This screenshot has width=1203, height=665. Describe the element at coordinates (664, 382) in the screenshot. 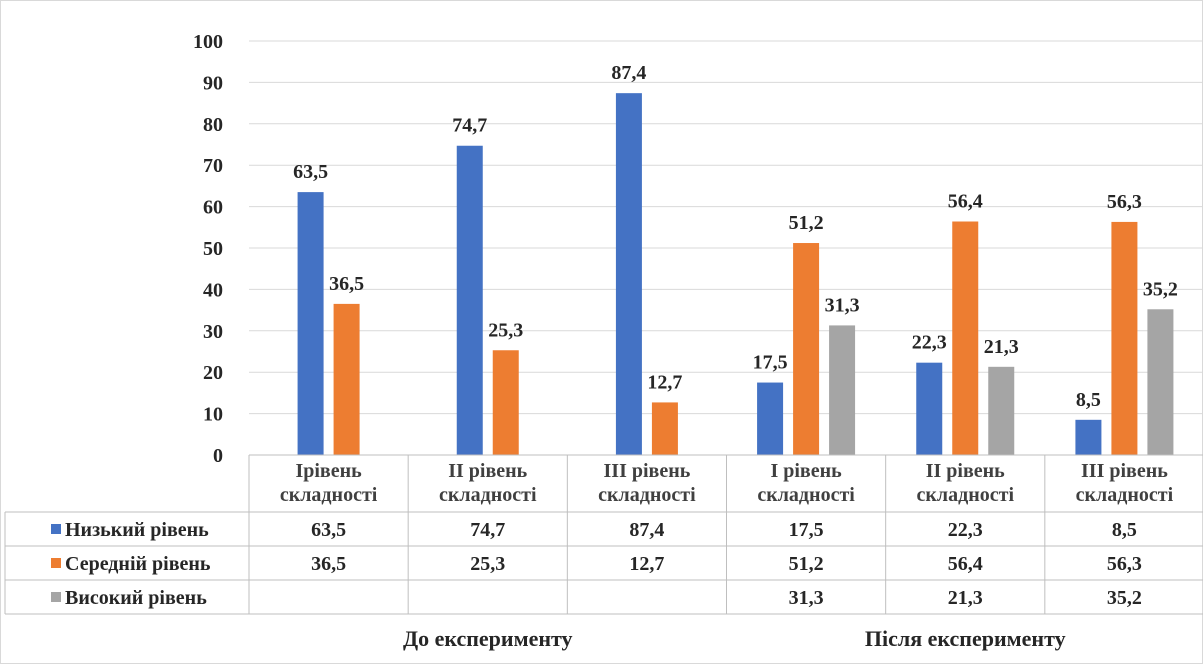

I see `data-label: 12,7` at that location.